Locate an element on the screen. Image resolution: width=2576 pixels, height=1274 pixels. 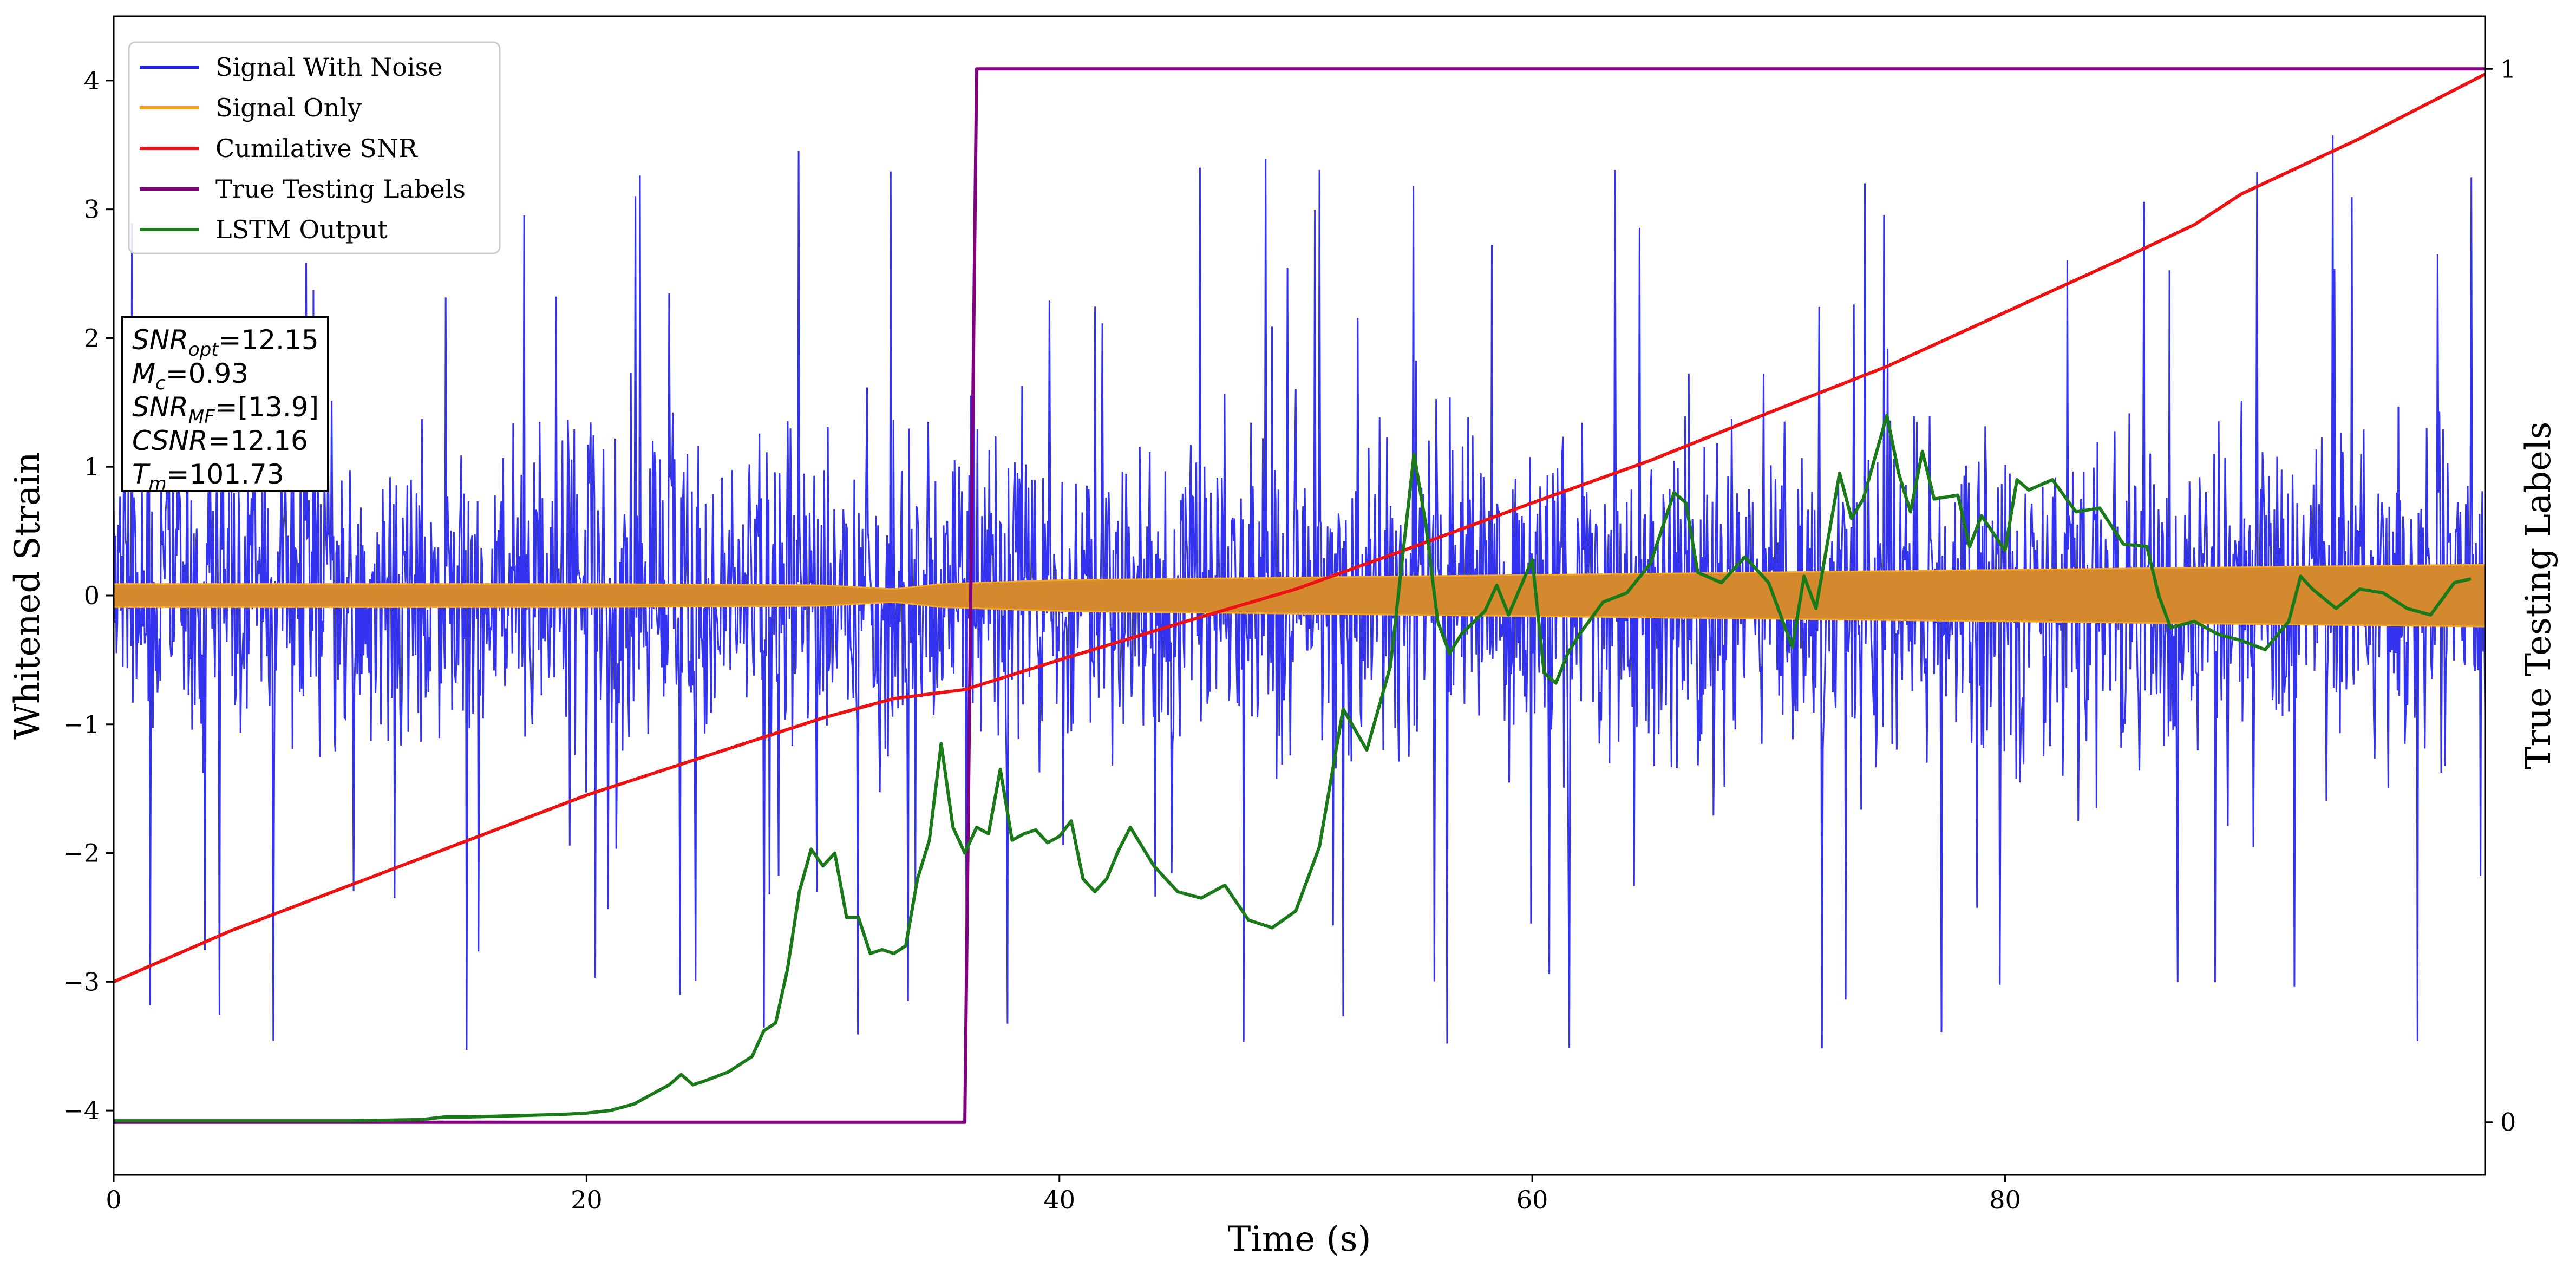
y-tick-label: 4 is located at coordinates (92, 80).